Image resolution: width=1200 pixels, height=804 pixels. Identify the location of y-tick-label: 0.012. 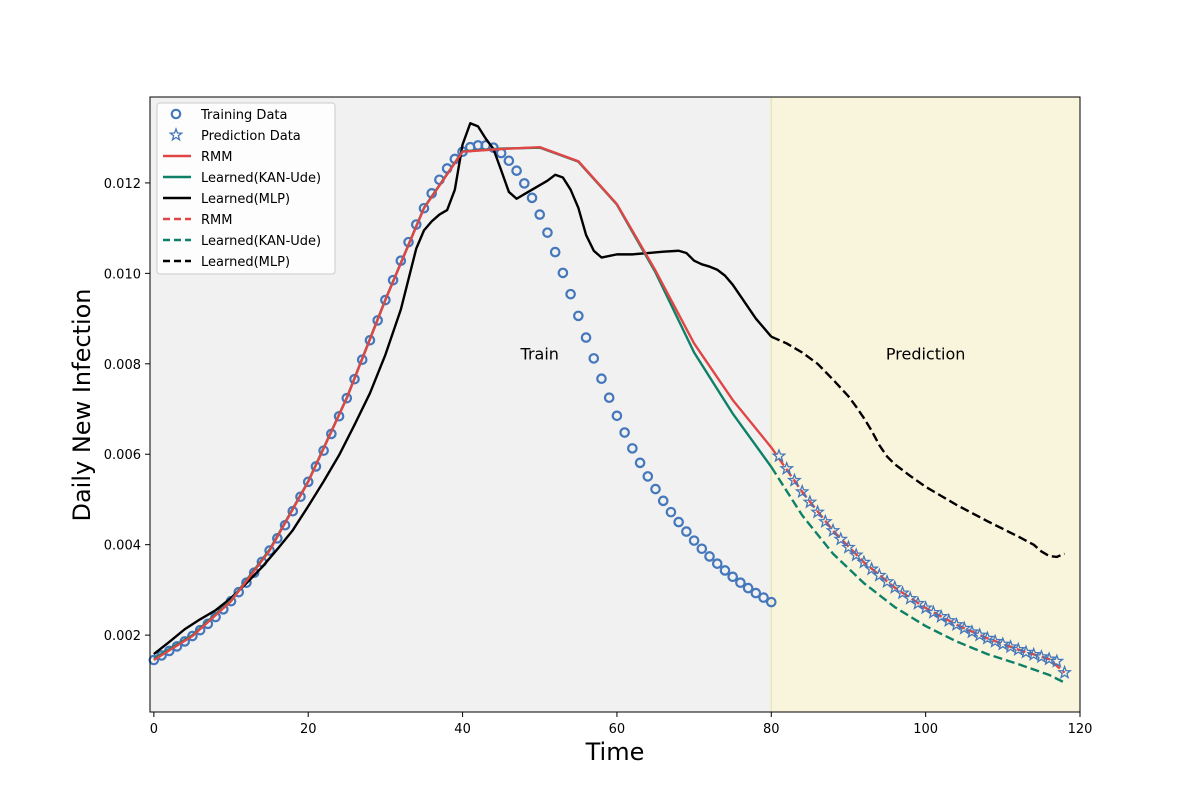
(122, 184).